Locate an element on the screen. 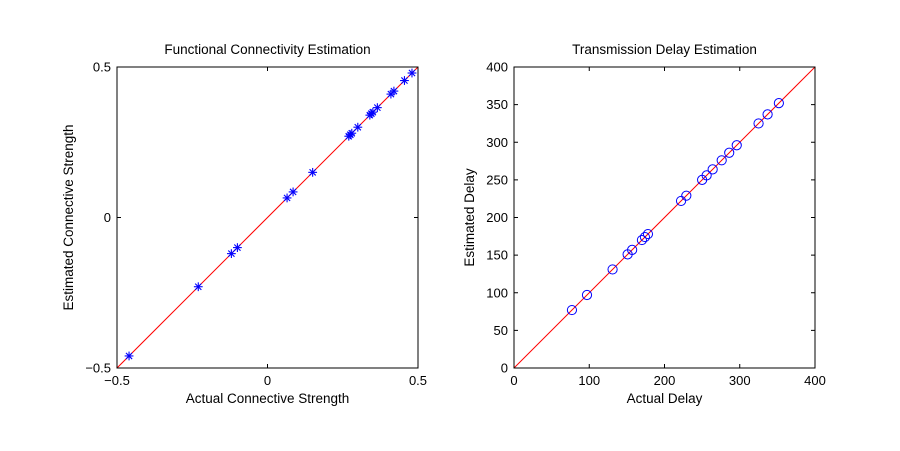 Image resolution: width=900 pixels, height=451 pixels. delay-ytick-label: 350 is located at coordinates (497, 104).